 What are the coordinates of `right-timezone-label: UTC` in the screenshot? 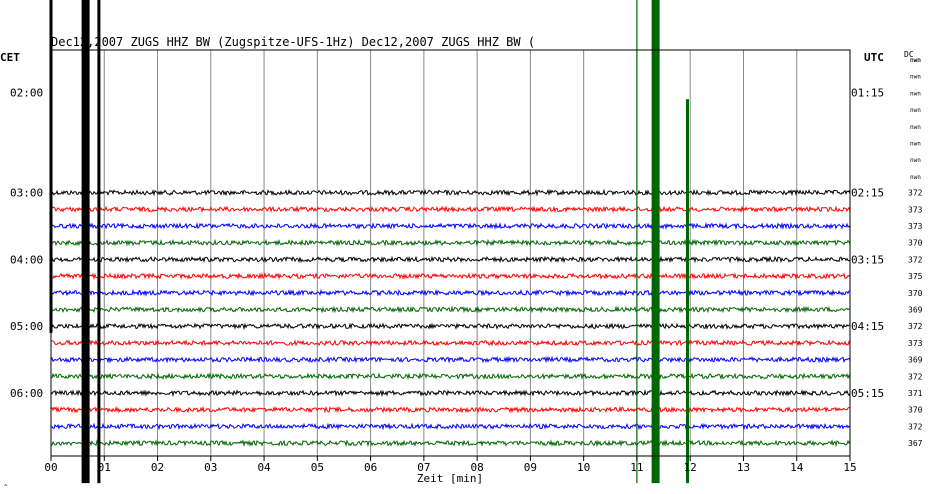 It's located at (874, 57).